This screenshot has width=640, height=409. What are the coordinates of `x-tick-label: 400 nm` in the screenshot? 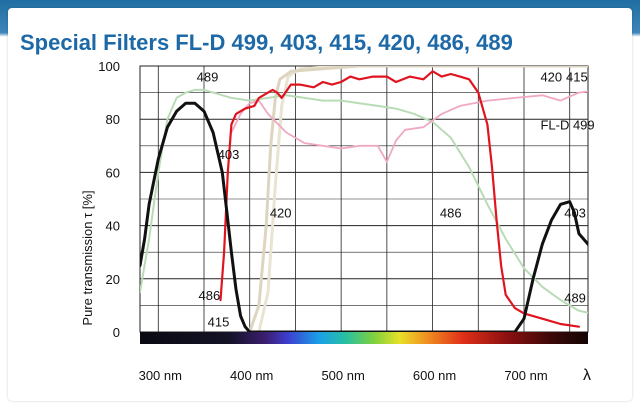 It's located at (251, 375).